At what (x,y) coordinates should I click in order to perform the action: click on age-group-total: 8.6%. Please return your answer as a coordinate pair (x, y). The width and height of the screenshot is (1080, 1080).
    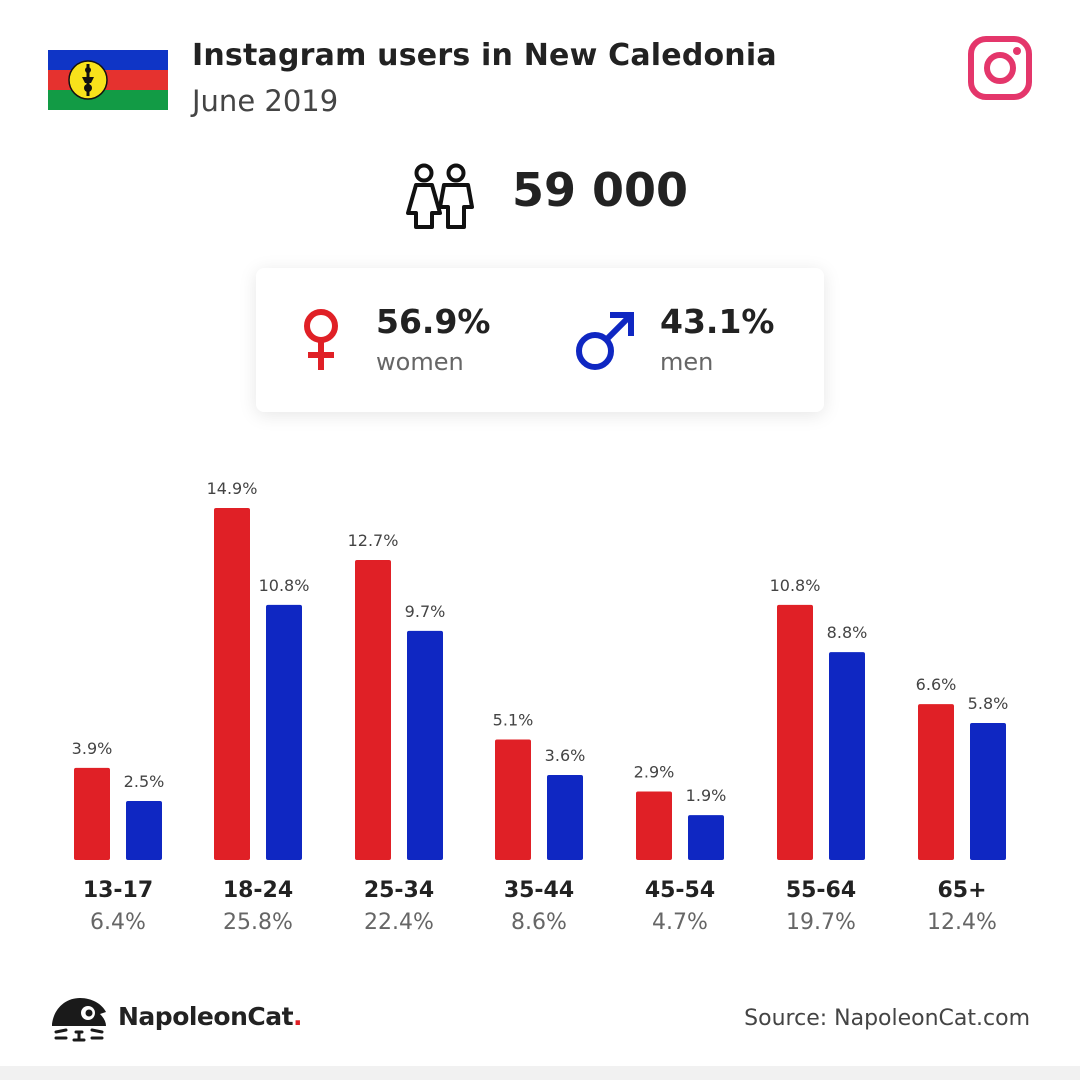
    Looking at the image, I should click on (539, 922).